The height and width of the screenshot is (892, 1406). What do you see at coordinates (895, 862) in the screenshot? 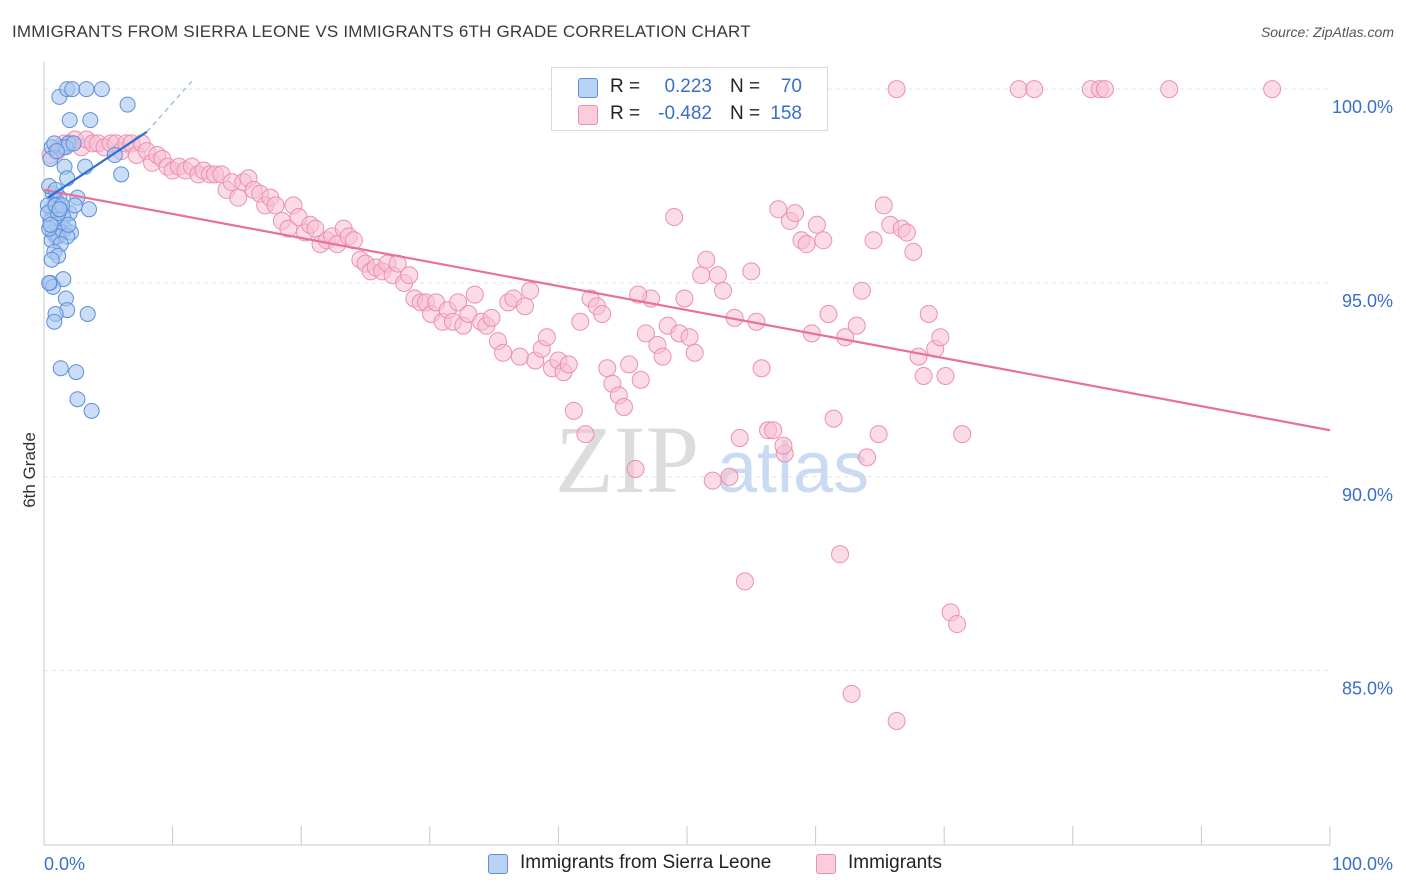
I see `bottom-legend-label-pink: Immigrants` at bounding box center [895, 862].